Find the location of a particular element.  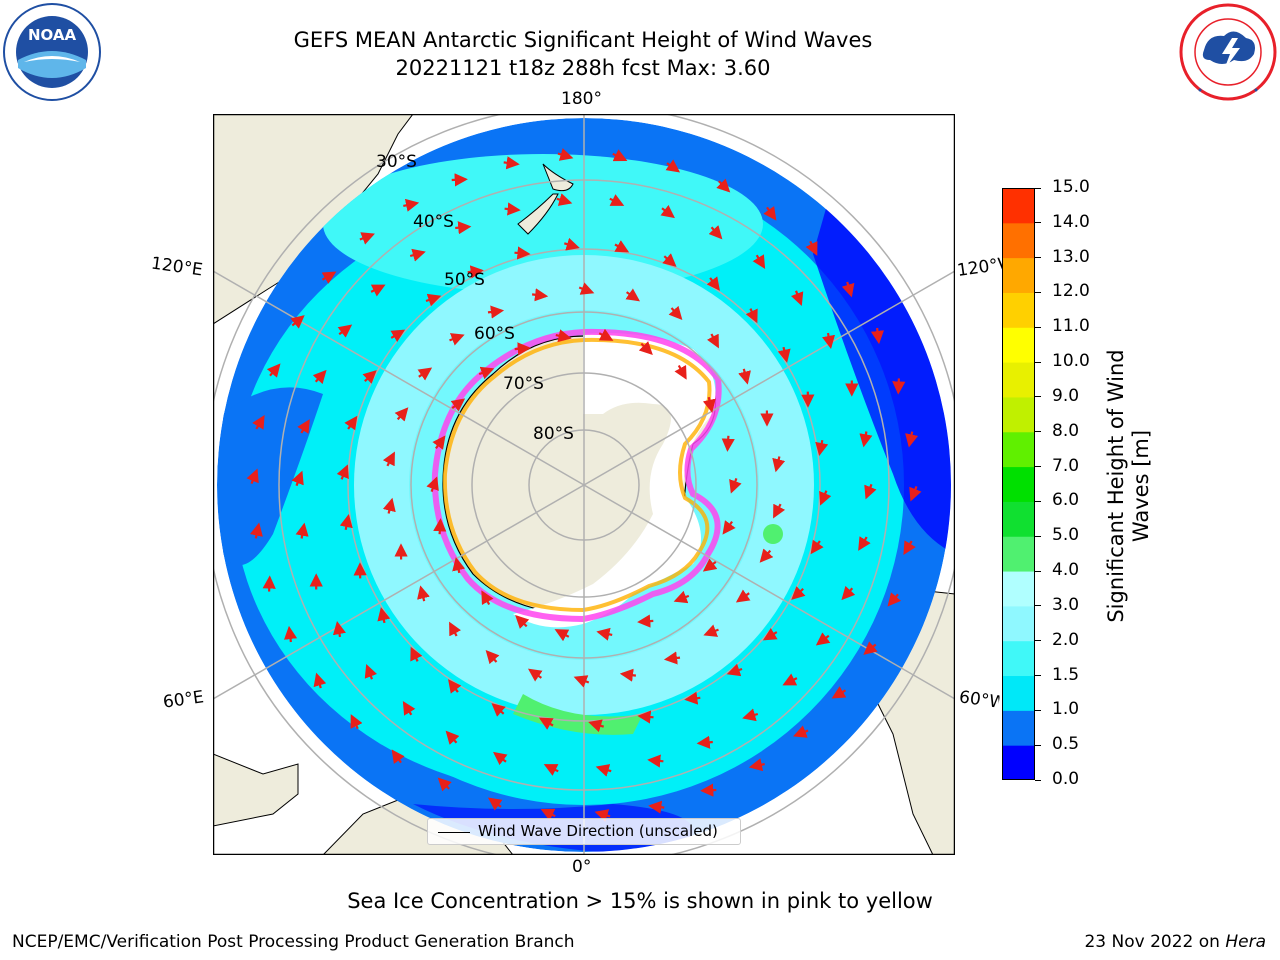

colorbar-tick-label: 0.5 is located at coordinates (1066, 744).